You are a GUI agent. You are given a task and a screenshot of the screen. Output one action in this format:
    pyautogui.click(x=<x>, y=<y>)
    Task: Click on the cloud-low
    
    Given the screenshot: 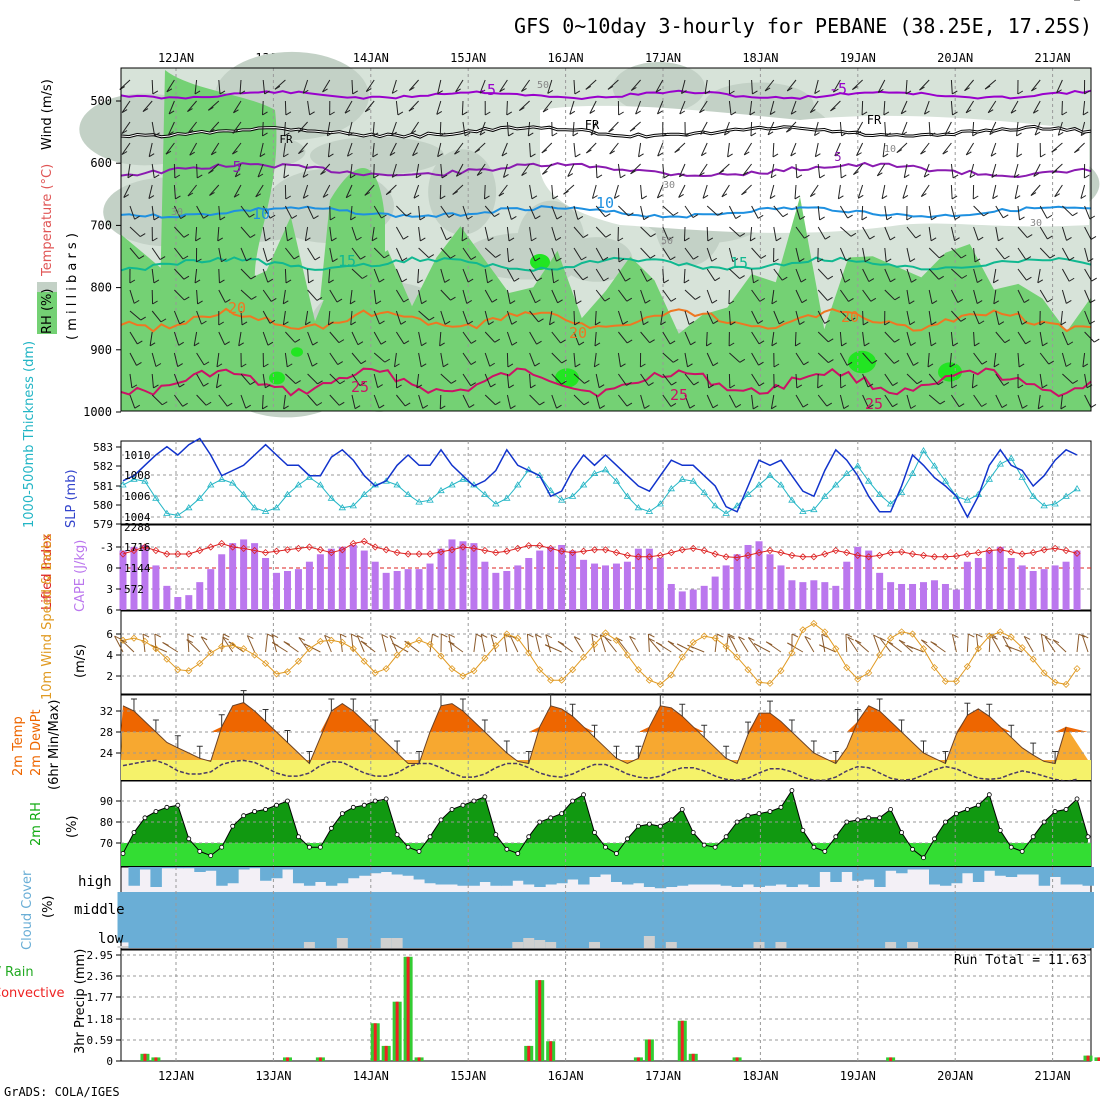 What is the action you would take?
    pyautogui.click(x=309, y=945)
    